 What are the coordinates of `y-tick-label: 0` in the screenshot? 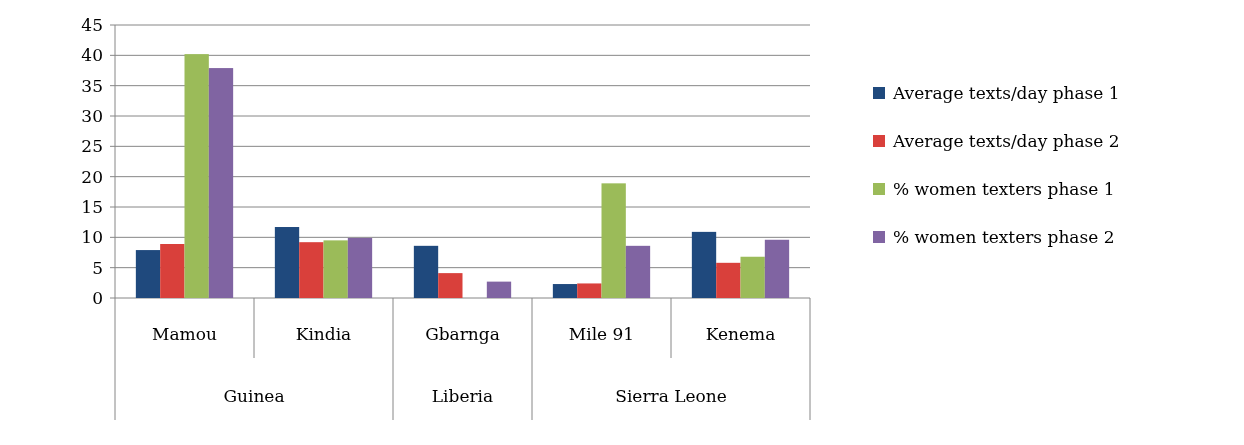 It's located at (97, 297).